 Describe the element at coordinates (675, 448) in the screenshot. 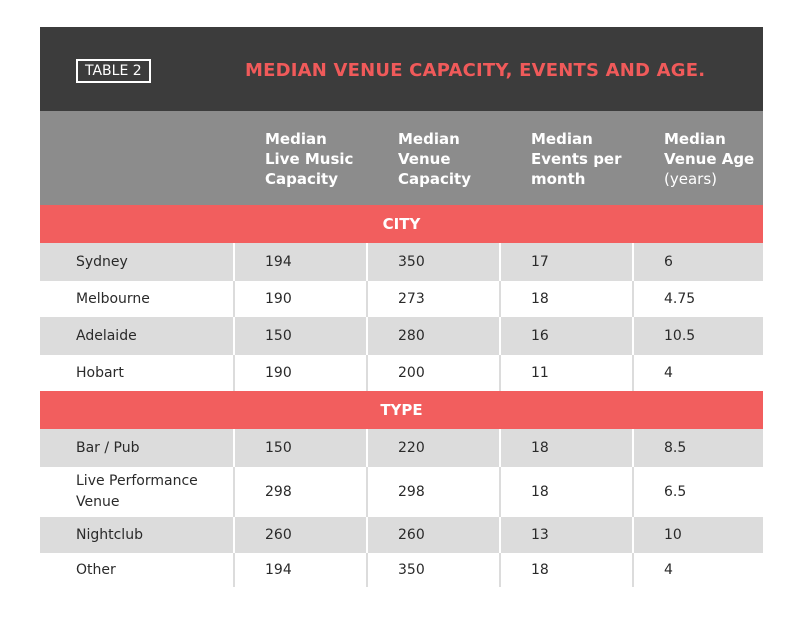

I see `cell-value: 8.5` at that location.